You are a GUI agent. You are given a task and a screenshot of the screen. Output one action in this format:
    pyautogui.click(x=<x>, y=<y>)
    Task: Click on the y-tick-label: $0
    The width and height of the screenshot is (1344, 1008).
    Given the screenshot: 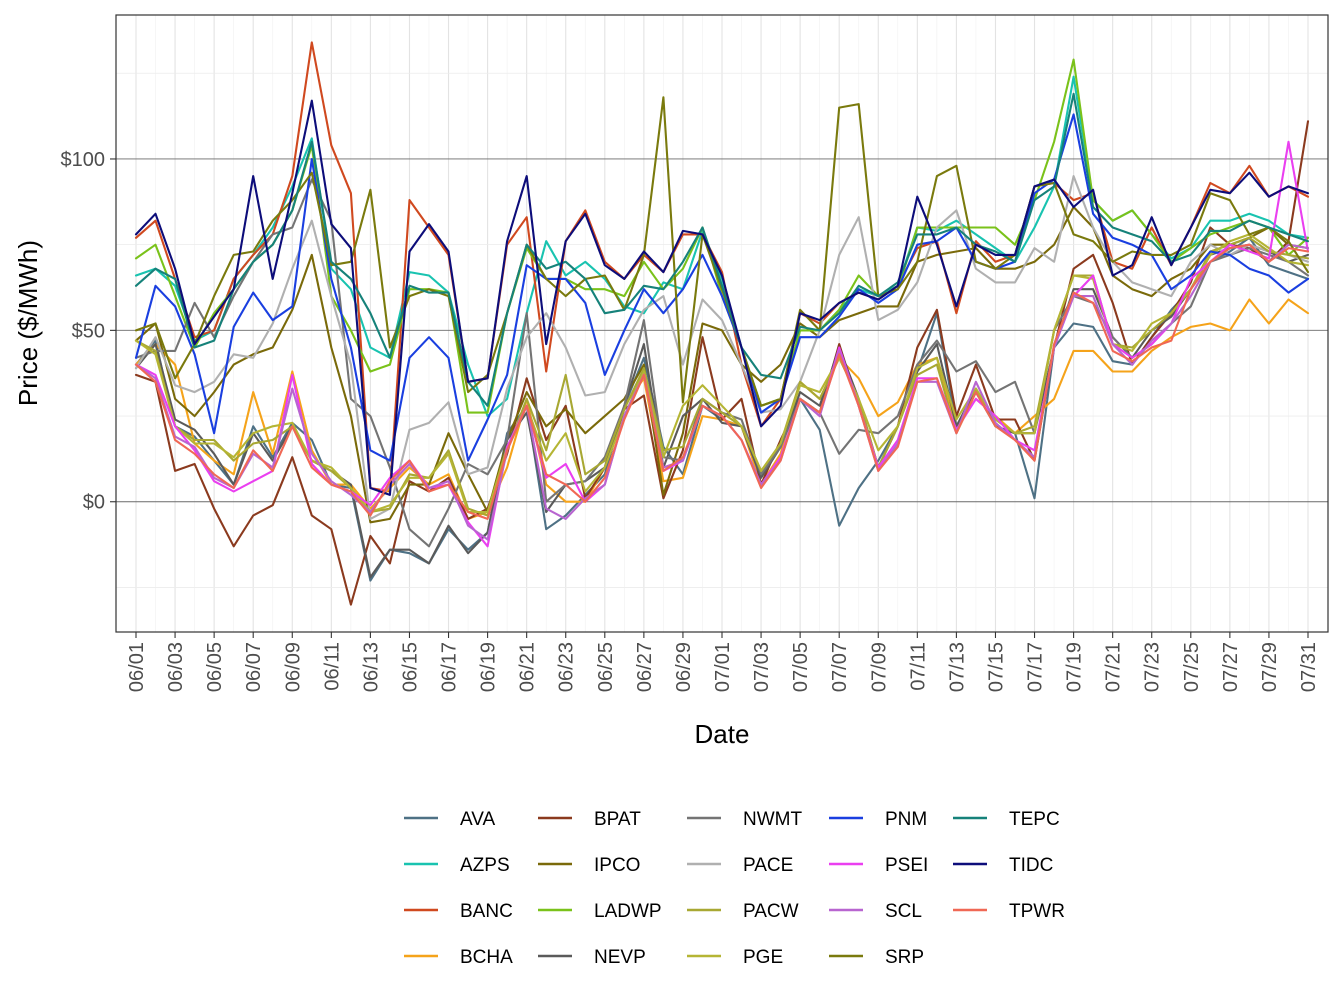 What is the action you would take?
    pyautogui.click(x=94, y=503)
    